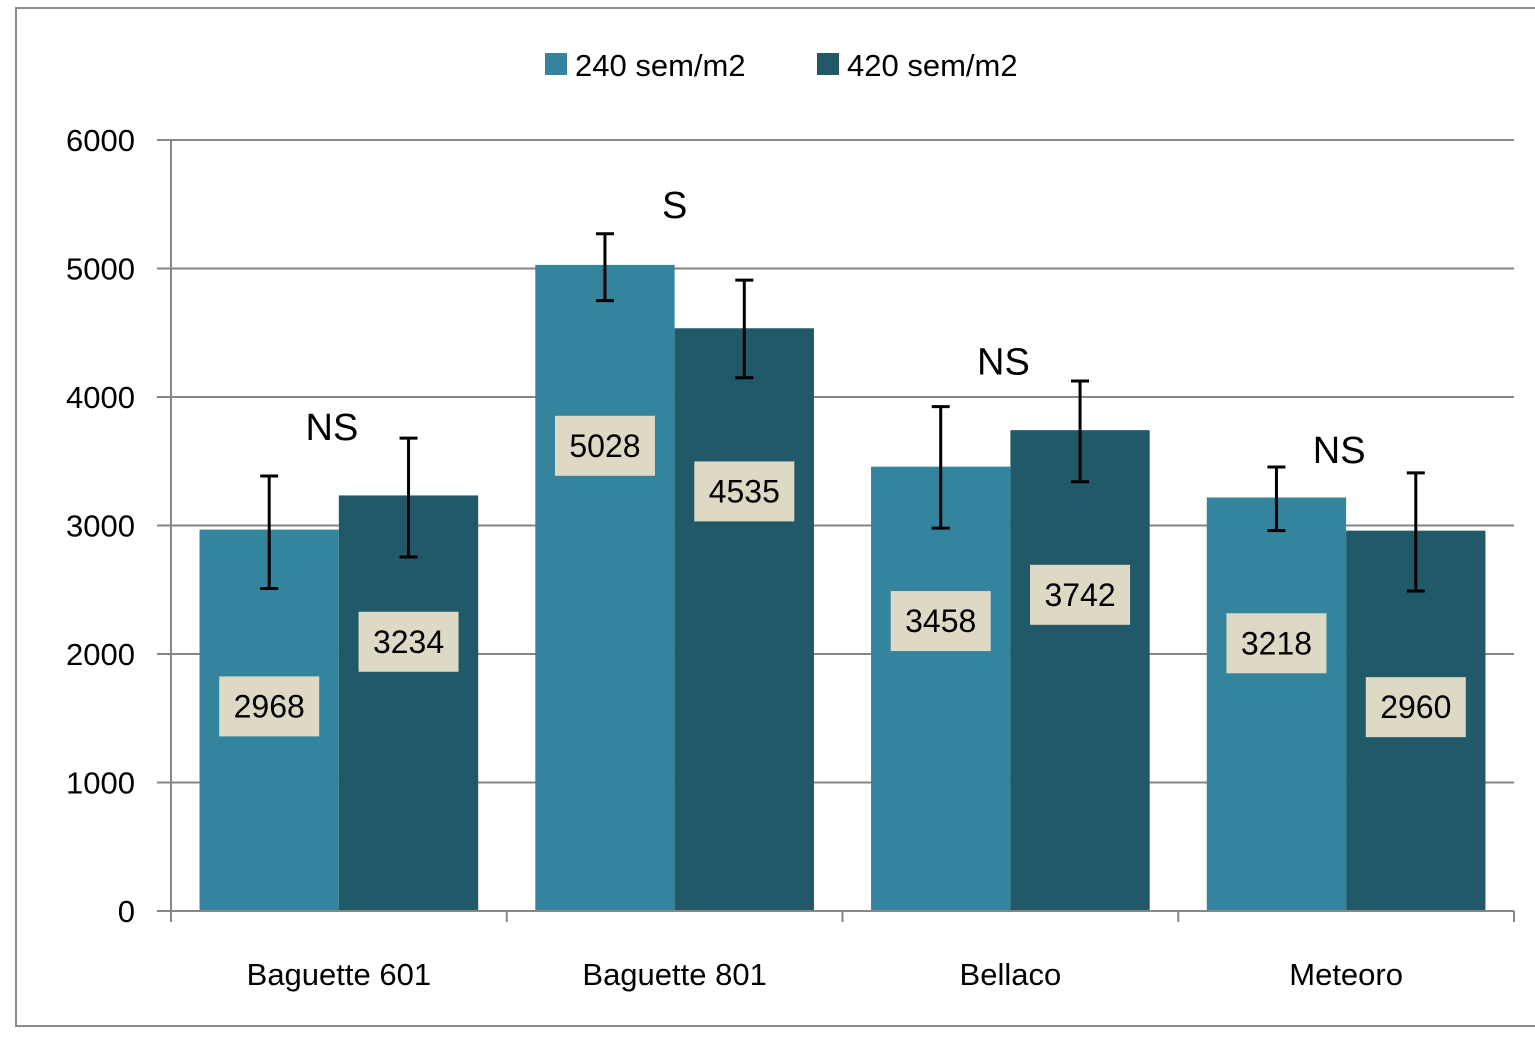 This screenshot has height=1038, width=1535. I want to click on data-label: 5028, so click(604, 446).